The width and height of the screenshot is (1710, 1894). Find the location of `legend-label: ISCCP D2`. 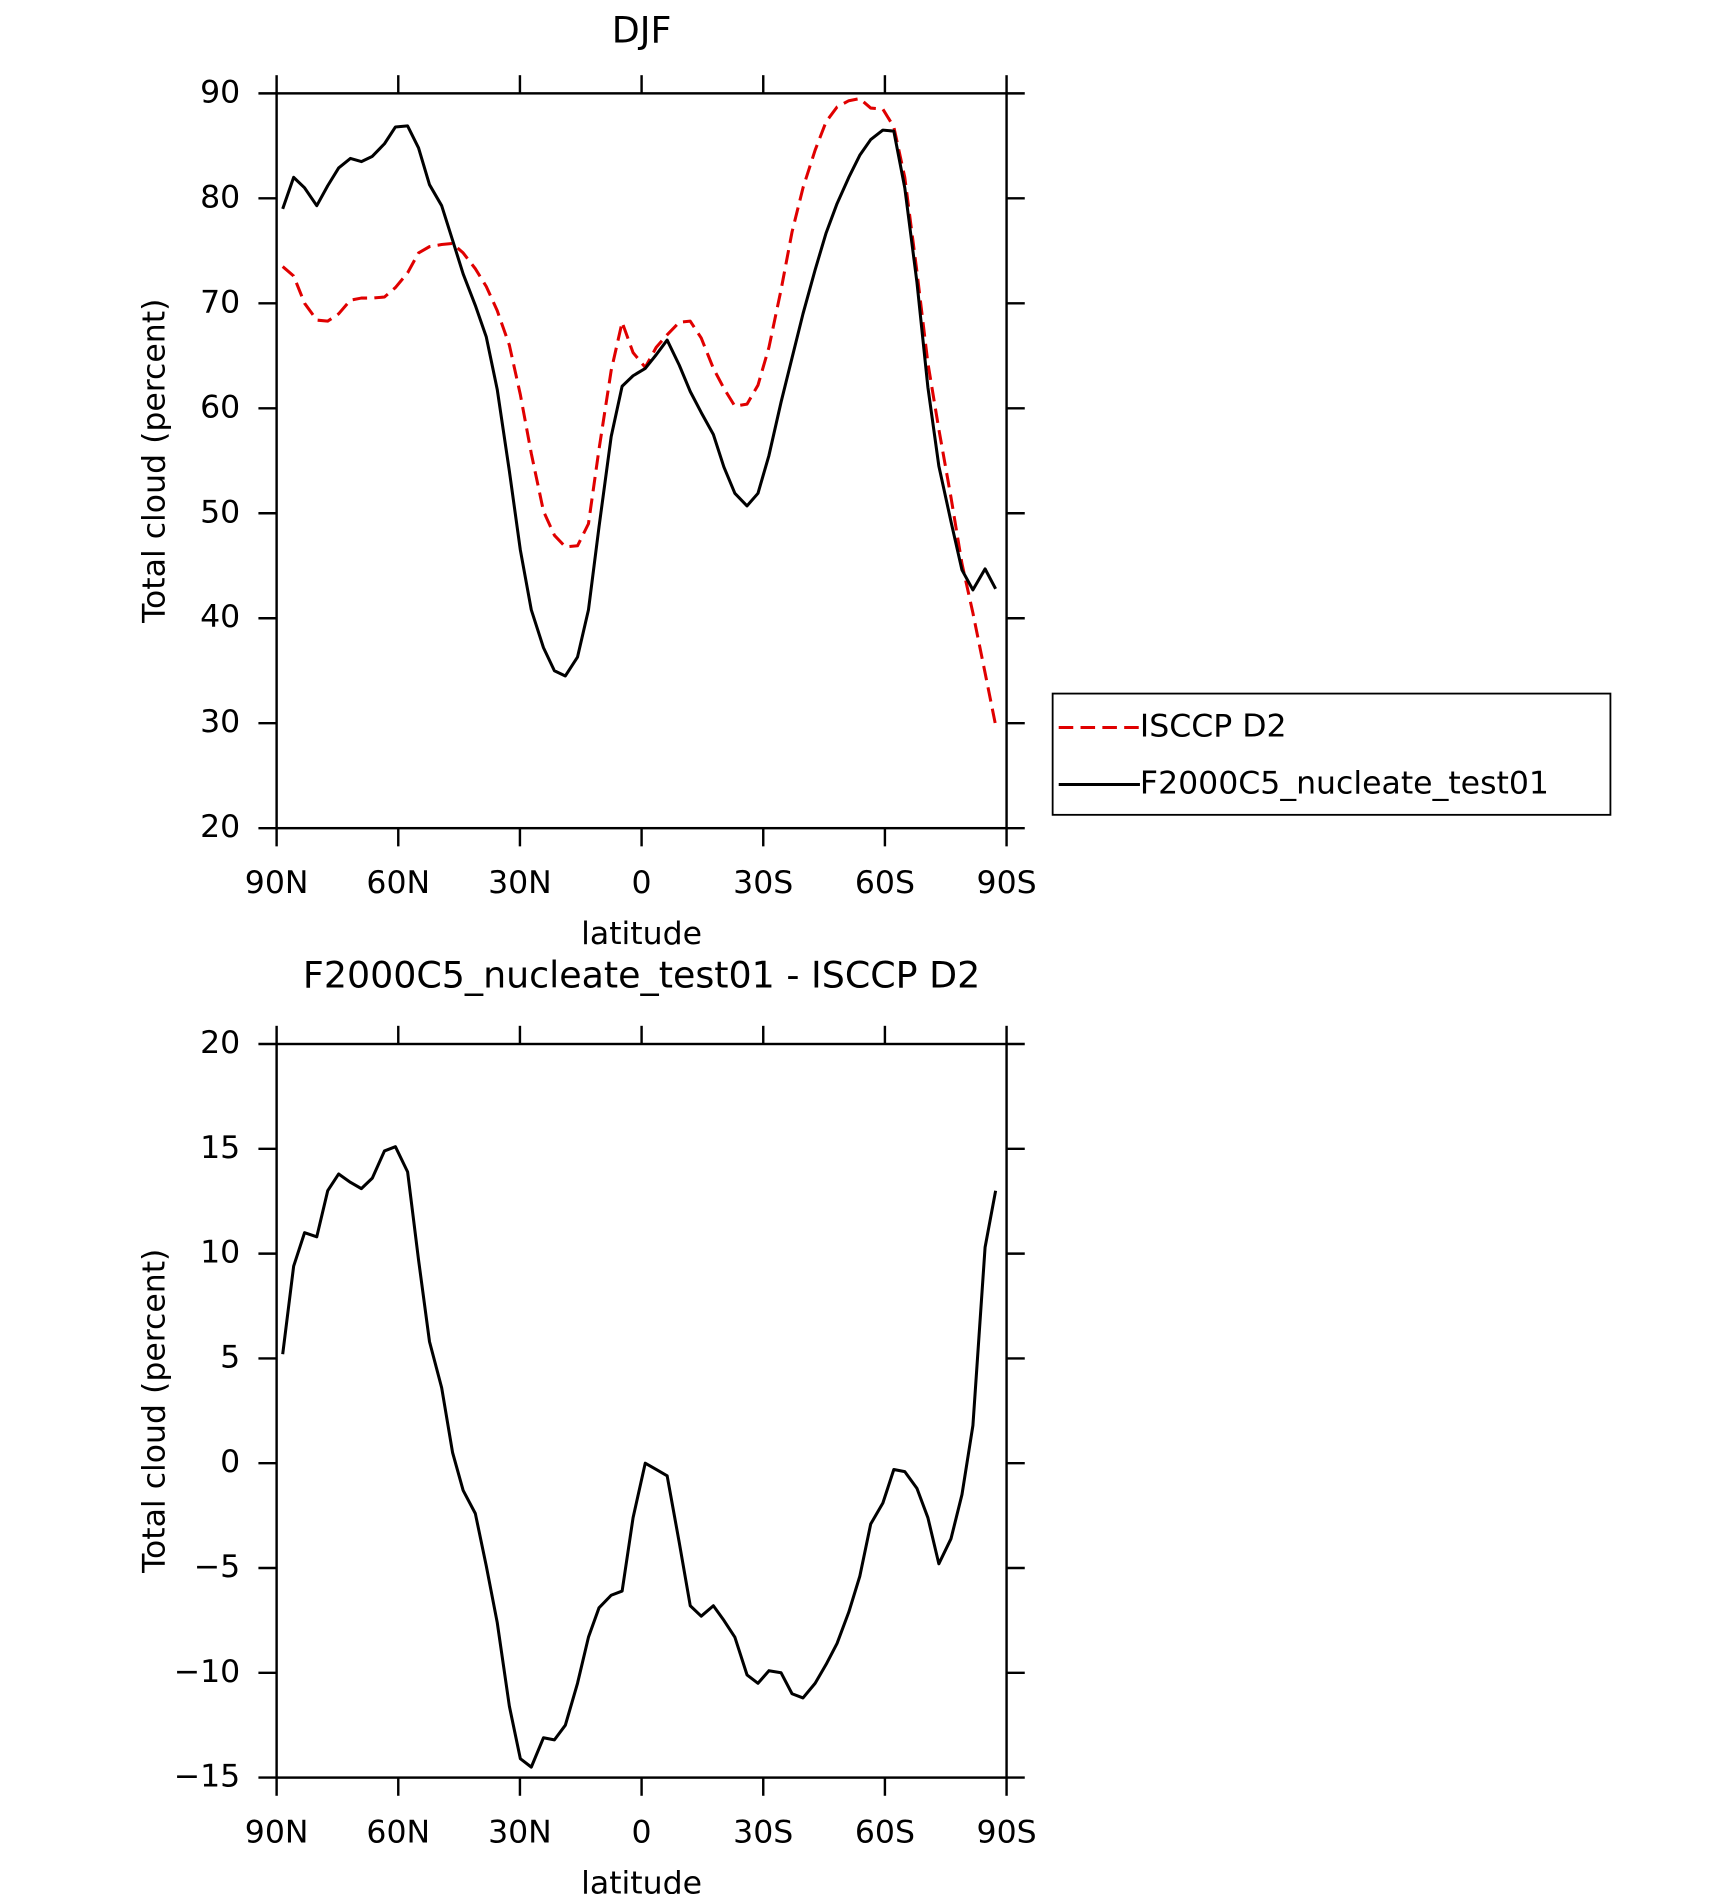

legend-label: ISCCP D2 is located at coordinates (1213, 727).